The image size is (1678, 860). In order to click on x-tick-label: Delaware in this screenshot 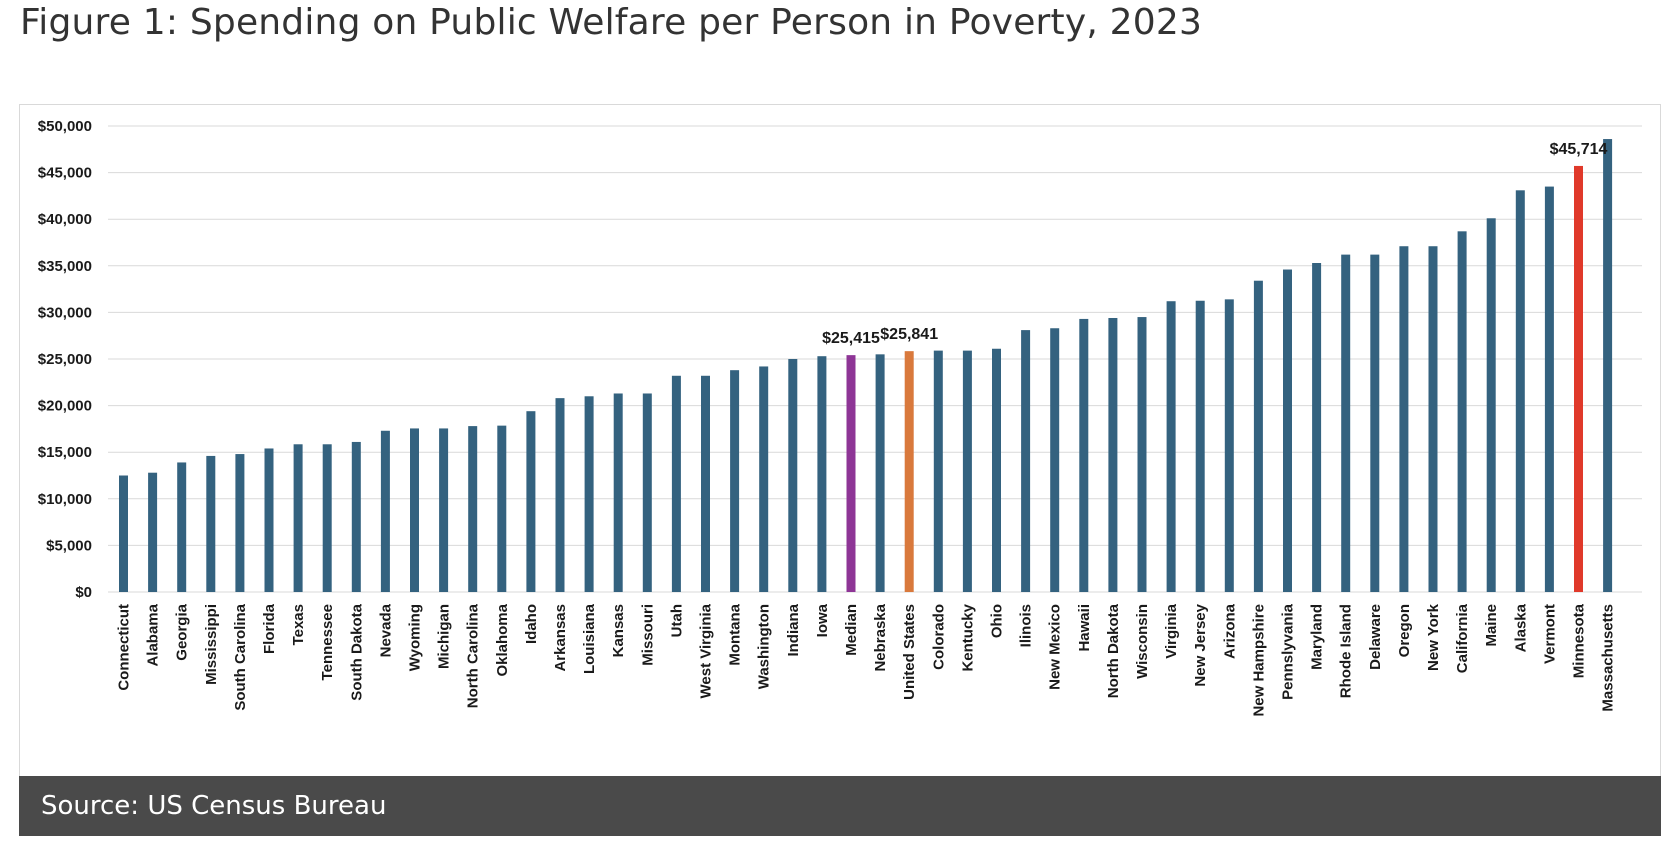, I will do `click(1375, 637)`.